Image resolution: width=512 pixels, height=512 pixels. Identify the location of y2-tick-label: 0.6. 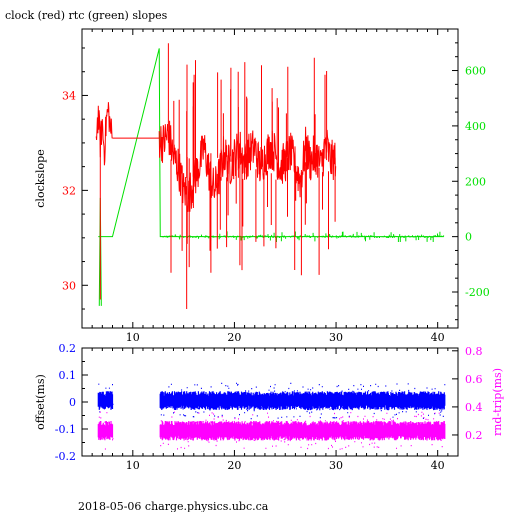
(474, 379).